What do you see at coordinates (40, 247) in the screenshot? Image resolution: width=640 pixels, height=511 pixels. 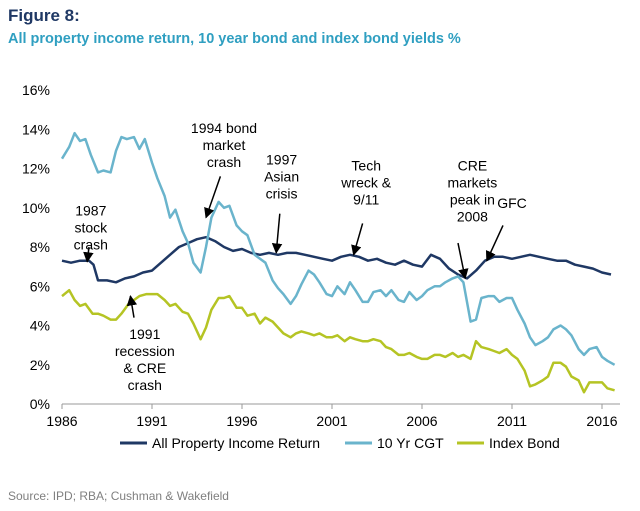 I see `y-tick-label: 8%` at bounding box center [40, 247].